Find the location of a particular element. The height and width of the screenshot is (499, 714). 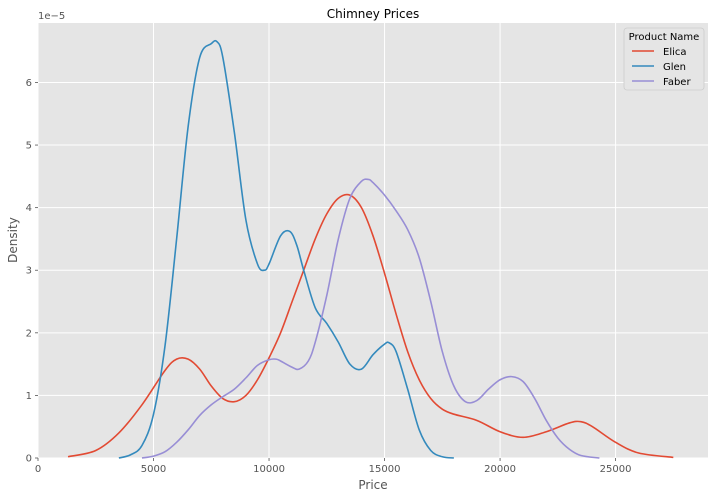

x-axis-label: Price is located at coordinates (372, 485).